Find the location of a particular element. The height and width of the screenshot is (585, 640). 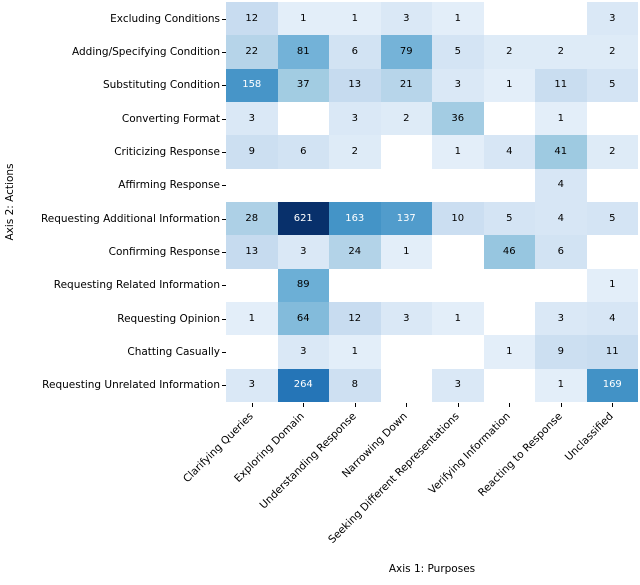

heatmap-cell: 79 is located at coordinates (406, 52).